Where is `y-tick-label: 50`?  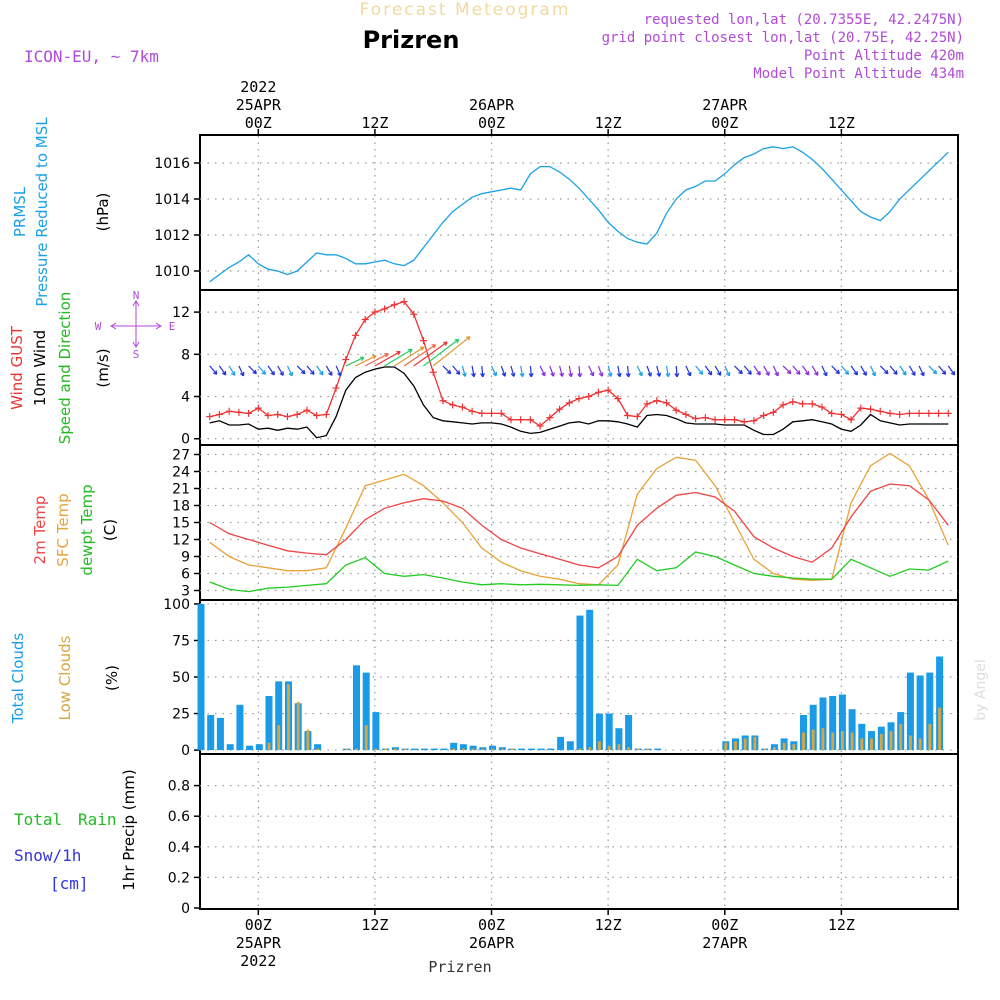
y-tick-label: 50 is located at coordinates (181, 678).